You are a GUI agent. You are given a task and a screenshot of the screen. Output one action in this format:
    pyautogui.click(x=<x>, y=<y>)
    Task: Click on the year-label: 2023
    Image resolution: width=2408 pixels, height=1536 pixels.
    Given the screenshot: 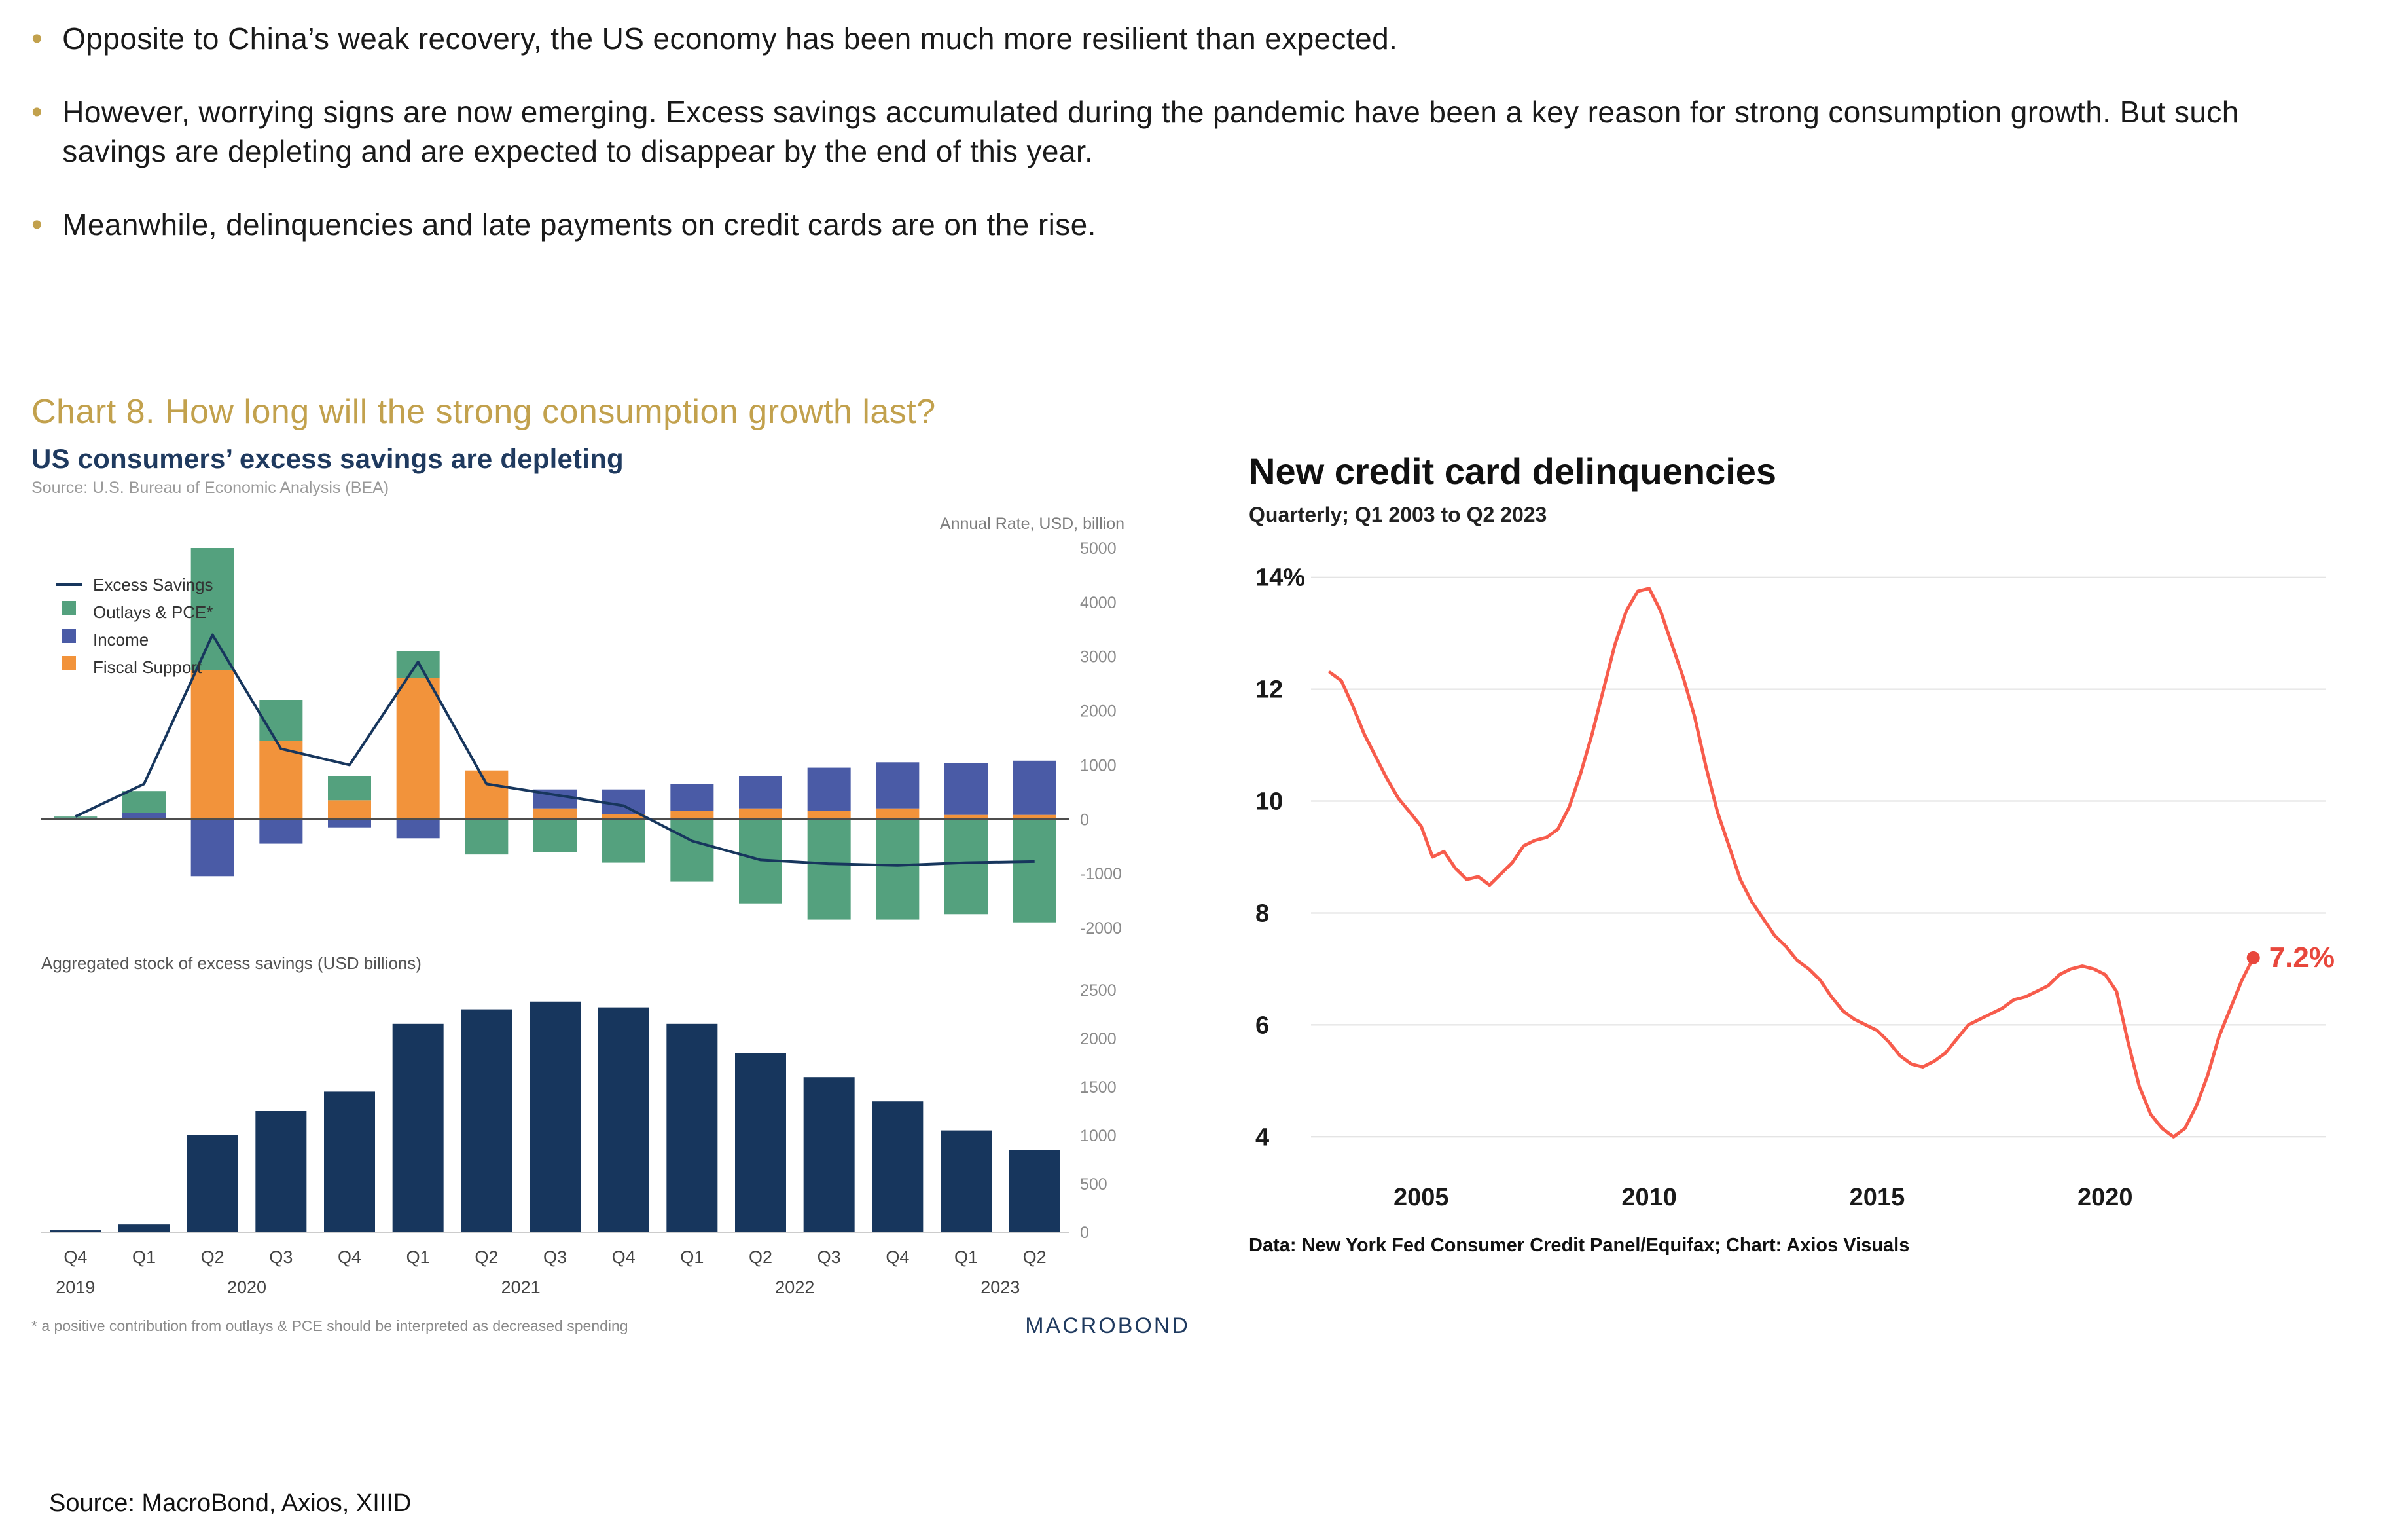 What is the action you would take?
    pyautogui.click(x=1000, y=1287)
    